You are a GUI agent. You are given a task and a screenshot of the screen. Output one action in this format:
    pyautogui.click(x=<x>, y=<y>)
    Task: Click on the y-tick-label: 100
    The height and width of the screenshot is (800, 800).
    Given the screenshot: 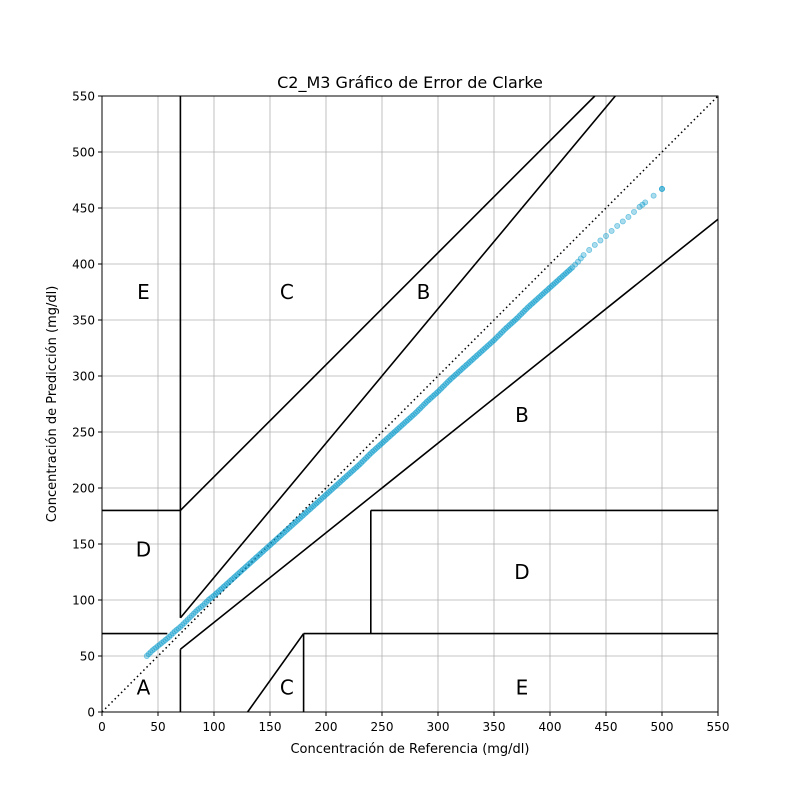 What is the action you would take?
    pyautogui.click(x=83, y=601)
    